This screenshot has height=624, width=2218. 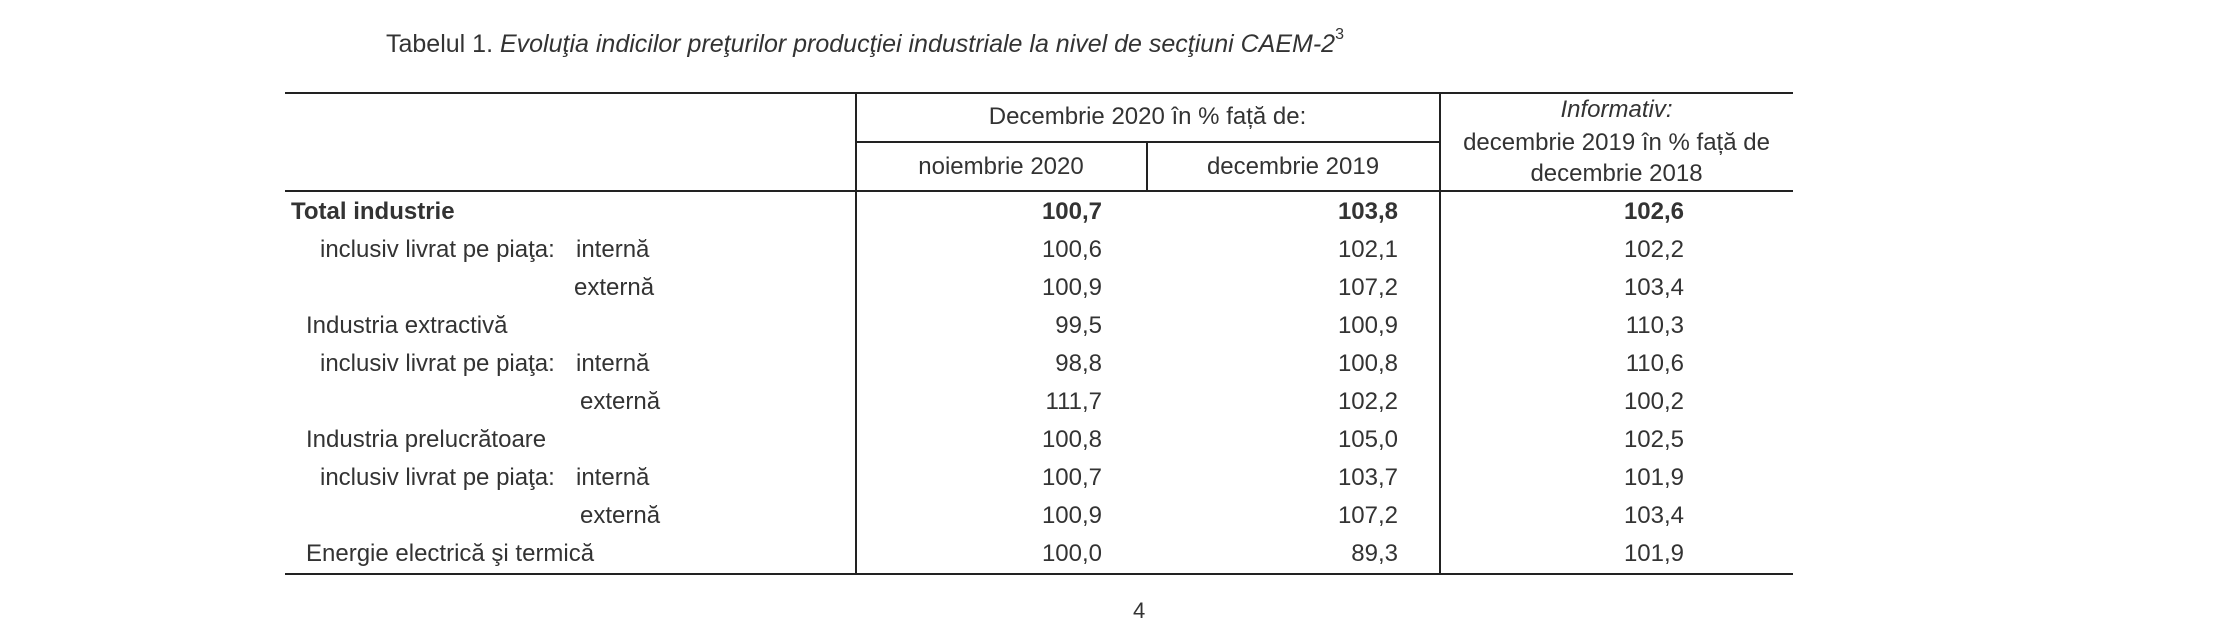 I want to click on cell-v1: 99,5, so click(x=1078, y=325).